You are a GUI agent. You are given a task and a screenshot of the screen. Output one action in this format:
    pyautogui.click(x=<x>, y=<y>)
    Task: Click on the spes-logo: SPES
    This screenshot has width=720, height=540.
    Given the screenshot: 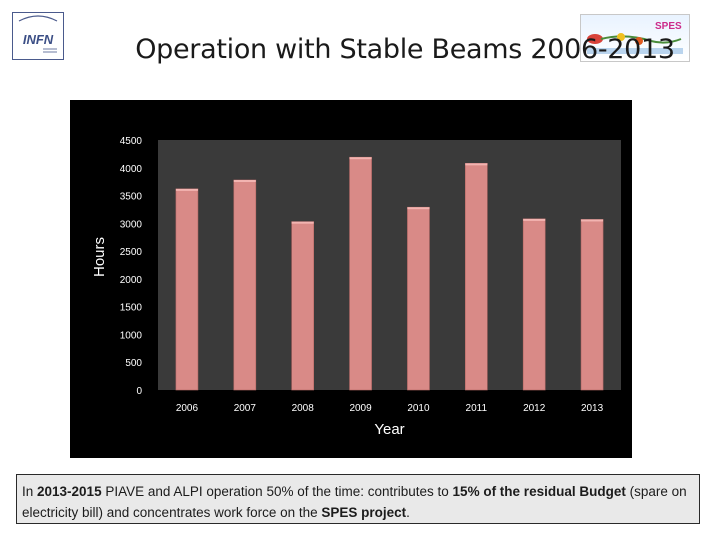 What is the action you would take?
    pyautogui.click(x=635, y=38)
    